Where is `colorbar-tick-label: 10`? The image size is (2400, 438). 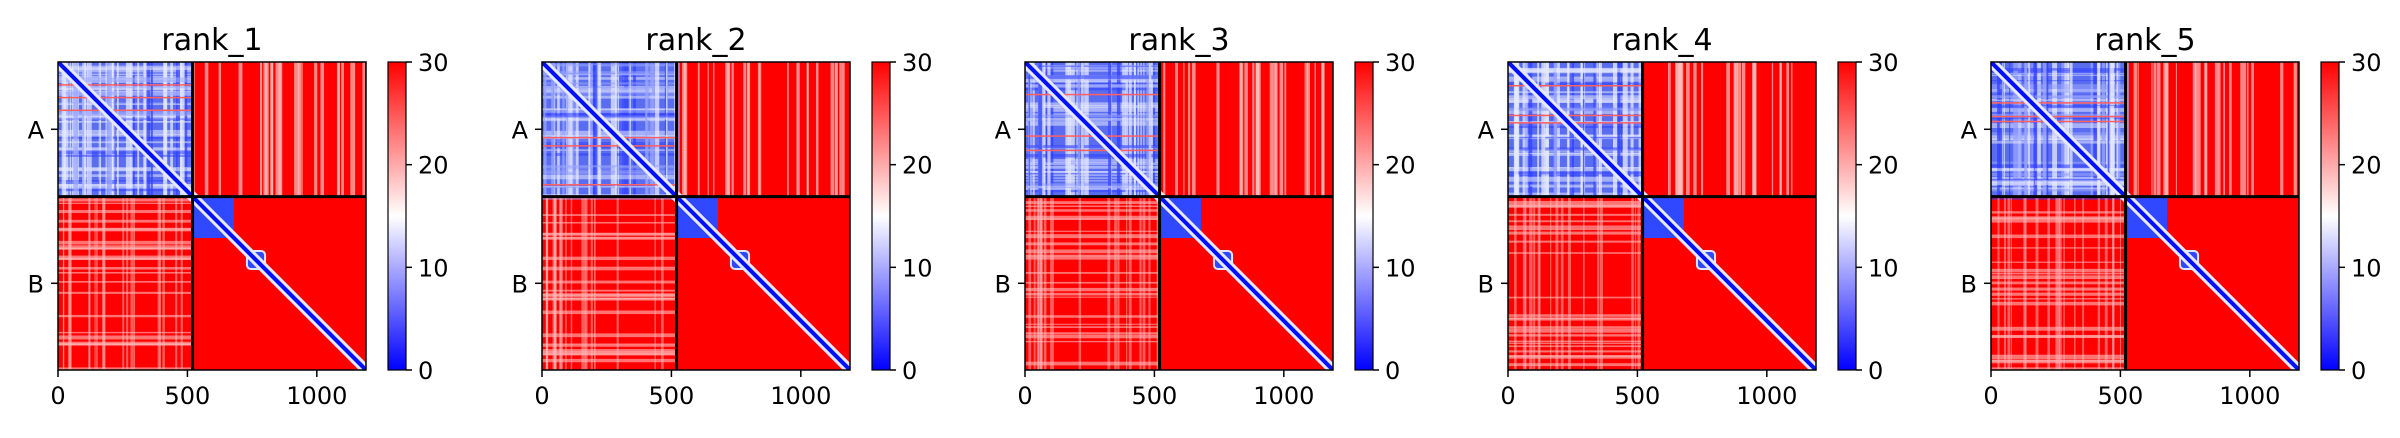
colorbar-tick-label: 10 is located at coordinates (1883, 268).